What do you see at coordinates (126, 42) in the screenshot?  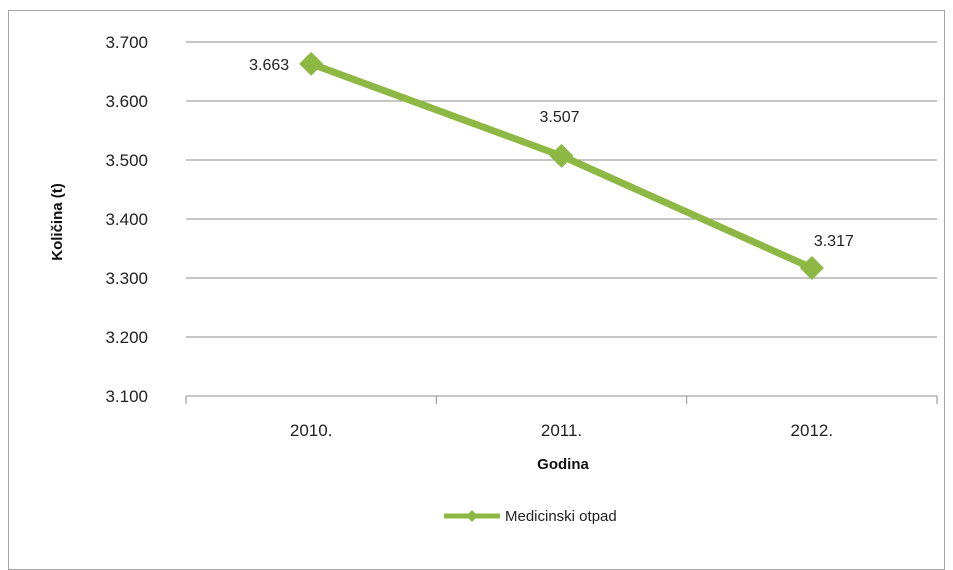 I see `y-tick-label-6: 3.700` at bounding box center [126, 42].